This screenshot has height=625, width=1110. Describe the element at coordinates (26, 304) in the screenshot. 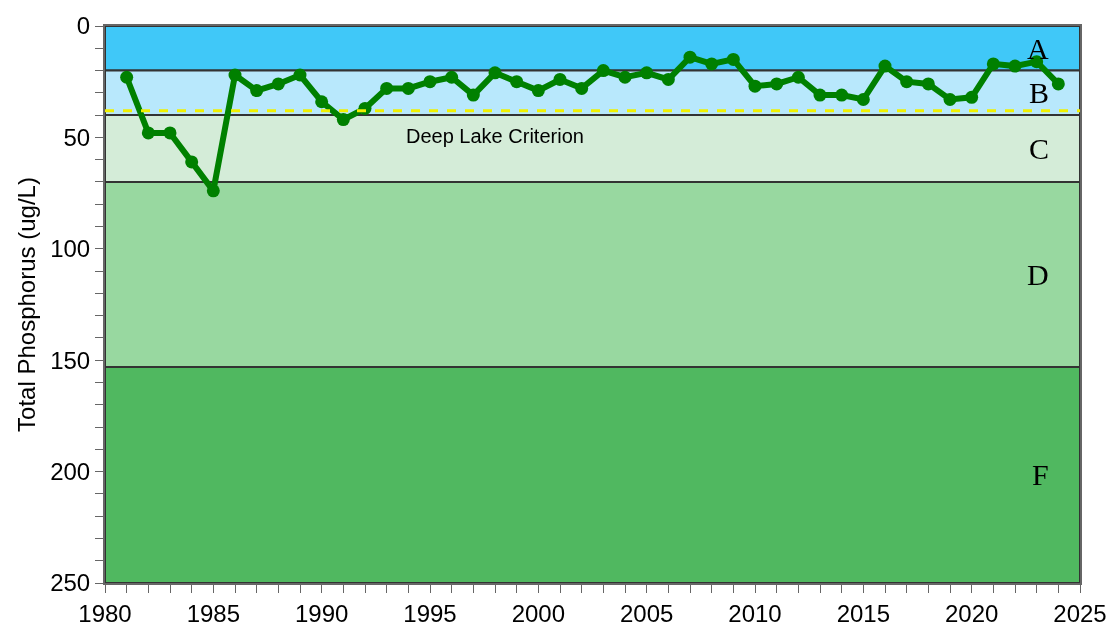

I see `y-axis-title: Total Phosphorus (ug/L)` at that location.